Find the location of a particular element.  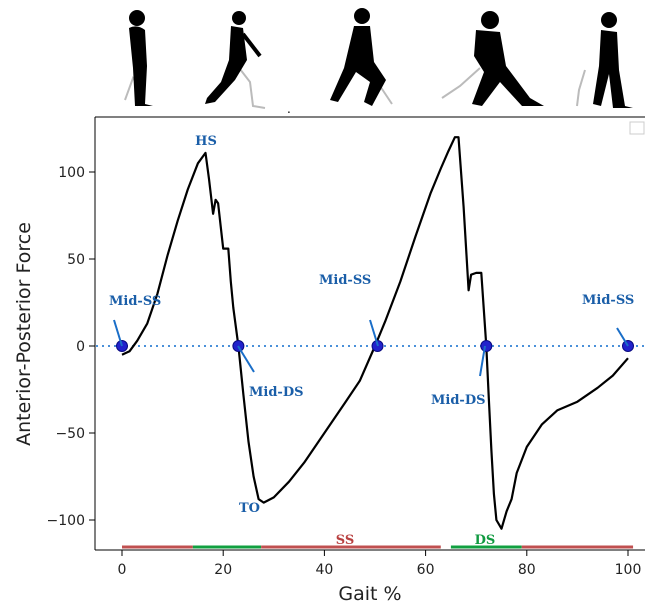

walking-figures-strip: . is located at coordinates (378, 62).